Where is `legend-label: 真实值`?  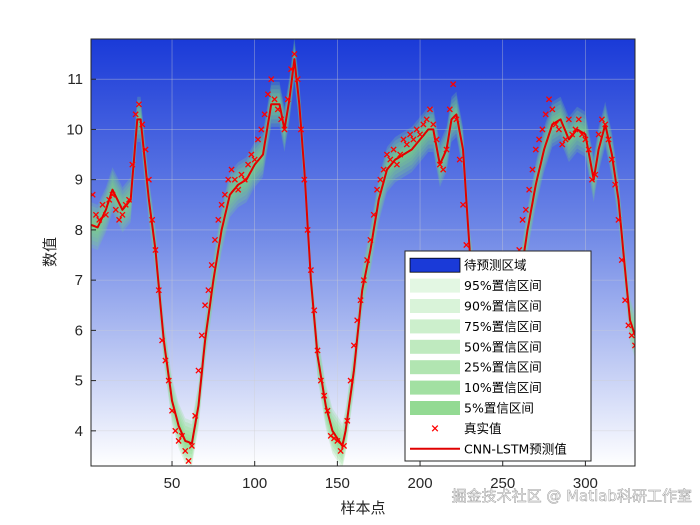 legend-label: 真实值 is located at coordinates (483, 428).